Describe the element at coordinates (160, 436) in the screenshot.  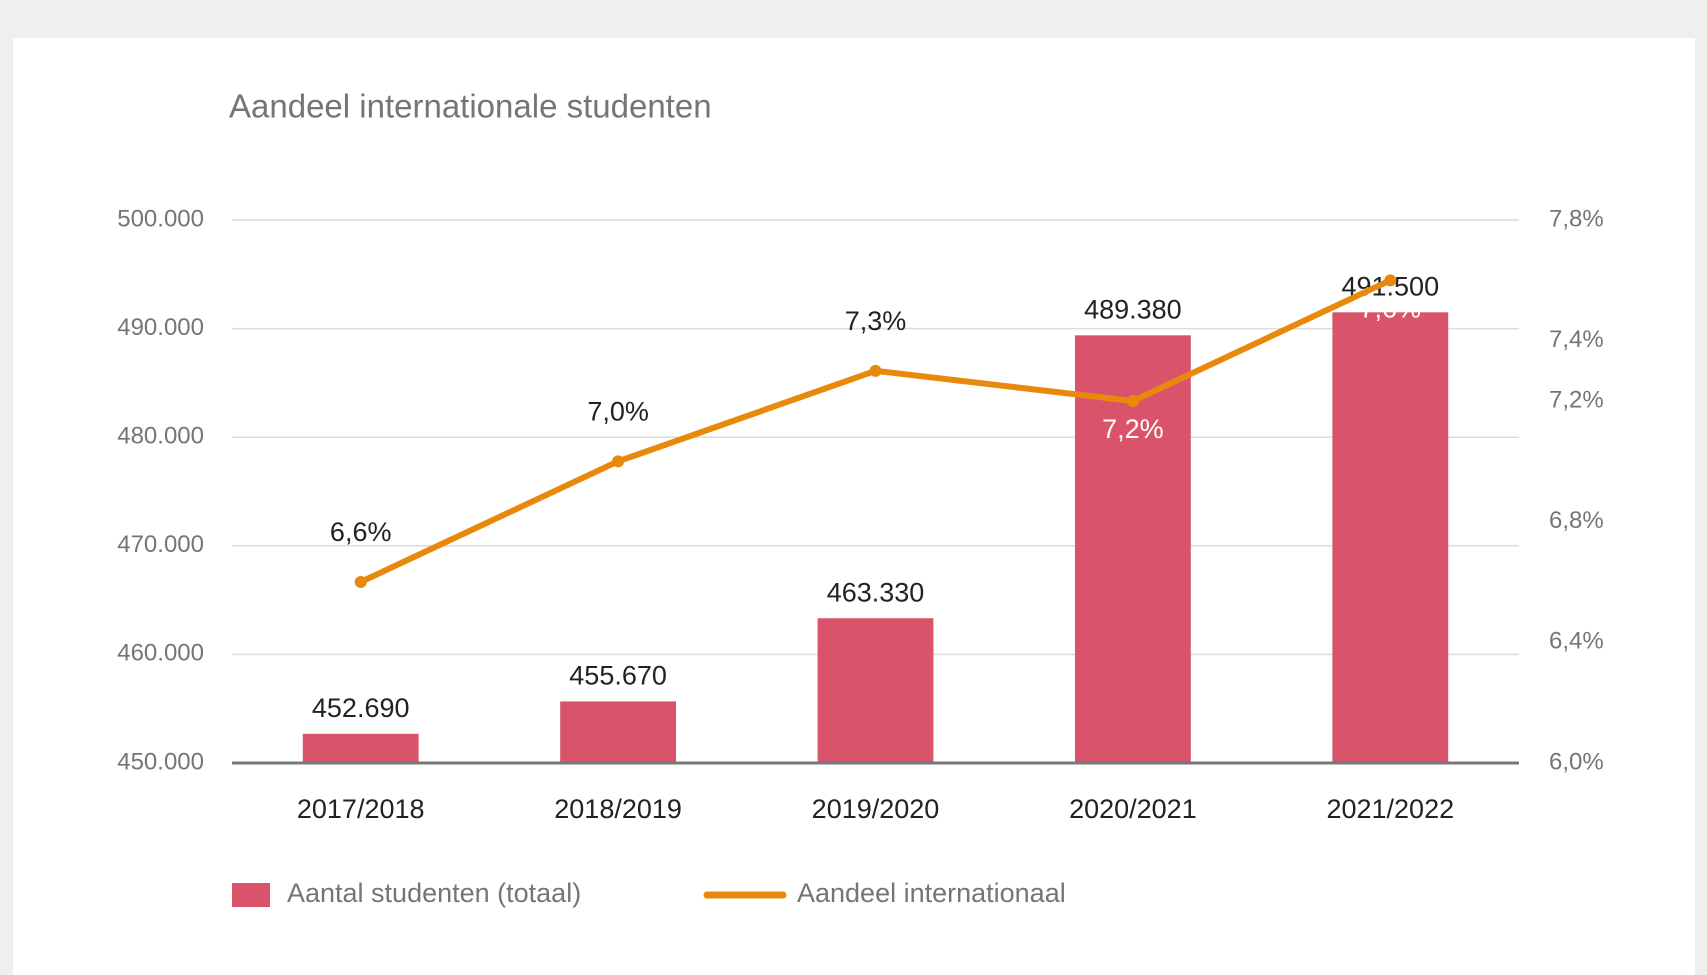
I see `y-tick-label: 480.000` at that location.